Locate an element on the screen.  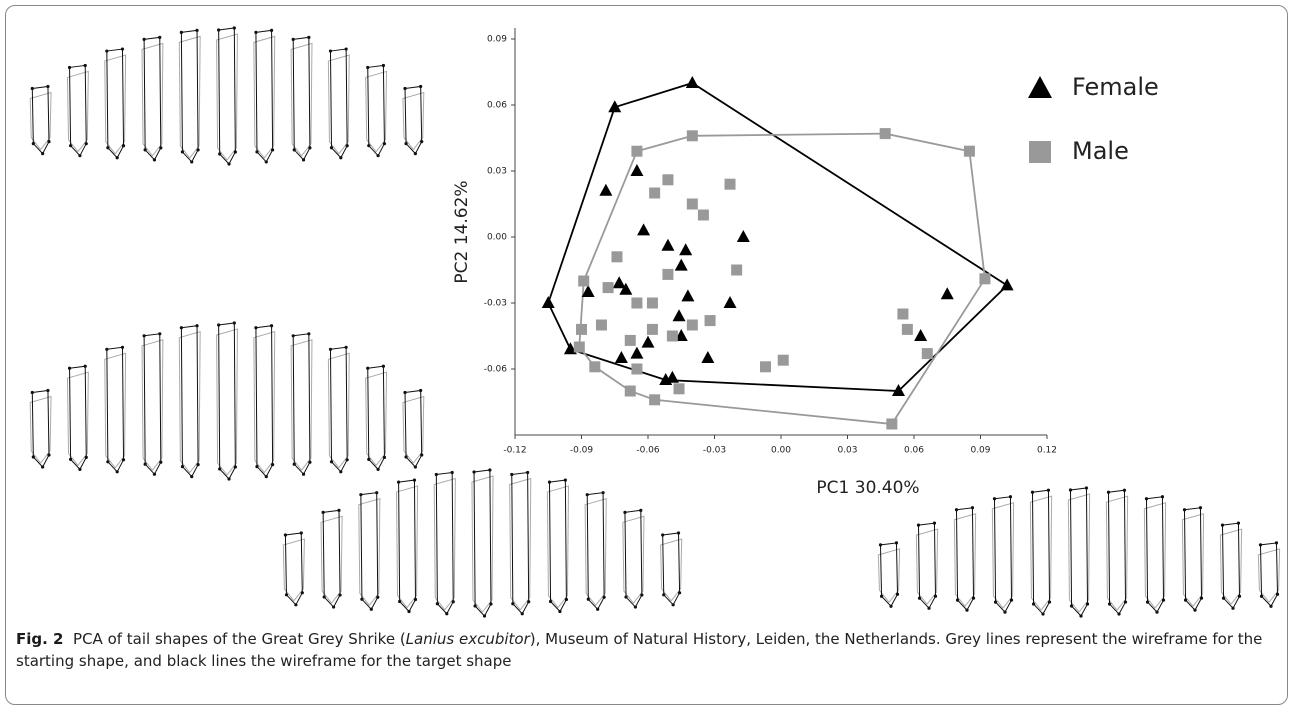
x-tick-label: 0.09 is located at coordinates (980, 451).